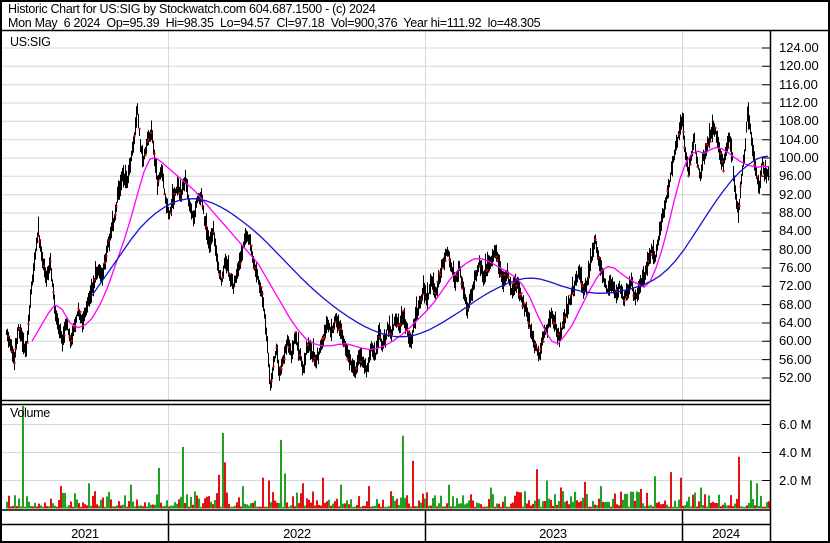 The image size is (830, 543). I want to click on symbol-label: US:SIG, so click(30, 42).